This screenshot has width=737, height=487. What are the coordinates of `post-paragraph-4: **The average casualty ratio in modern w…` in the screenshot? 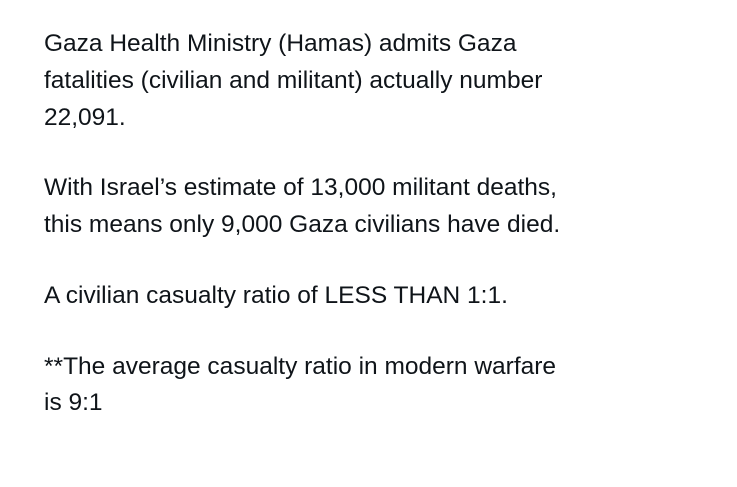 It's located at (300, 384).